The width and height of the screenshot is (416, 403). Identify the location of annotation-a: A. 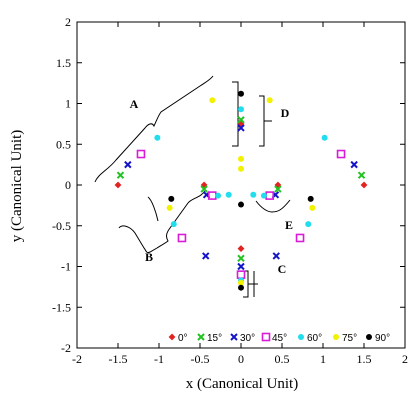
(134, 104).